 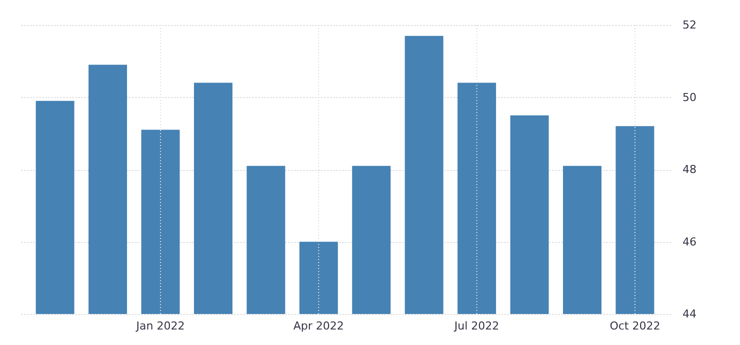 What do you see at coordinates (689, 241) in the screenshot?
I see `y-tick-label: 46` at bounding box center [689, 241].